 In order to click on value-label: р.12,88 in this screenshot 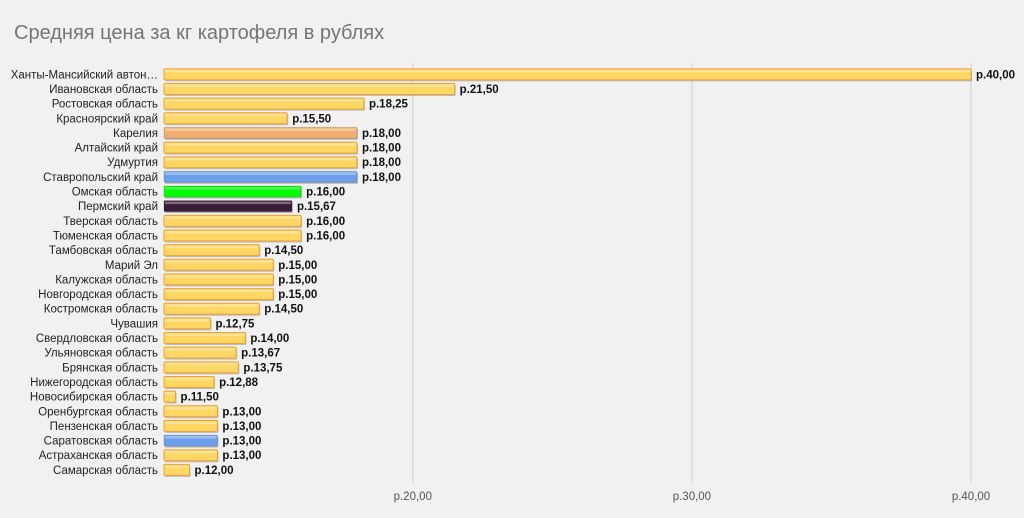, I will do `click(239, 383)`.